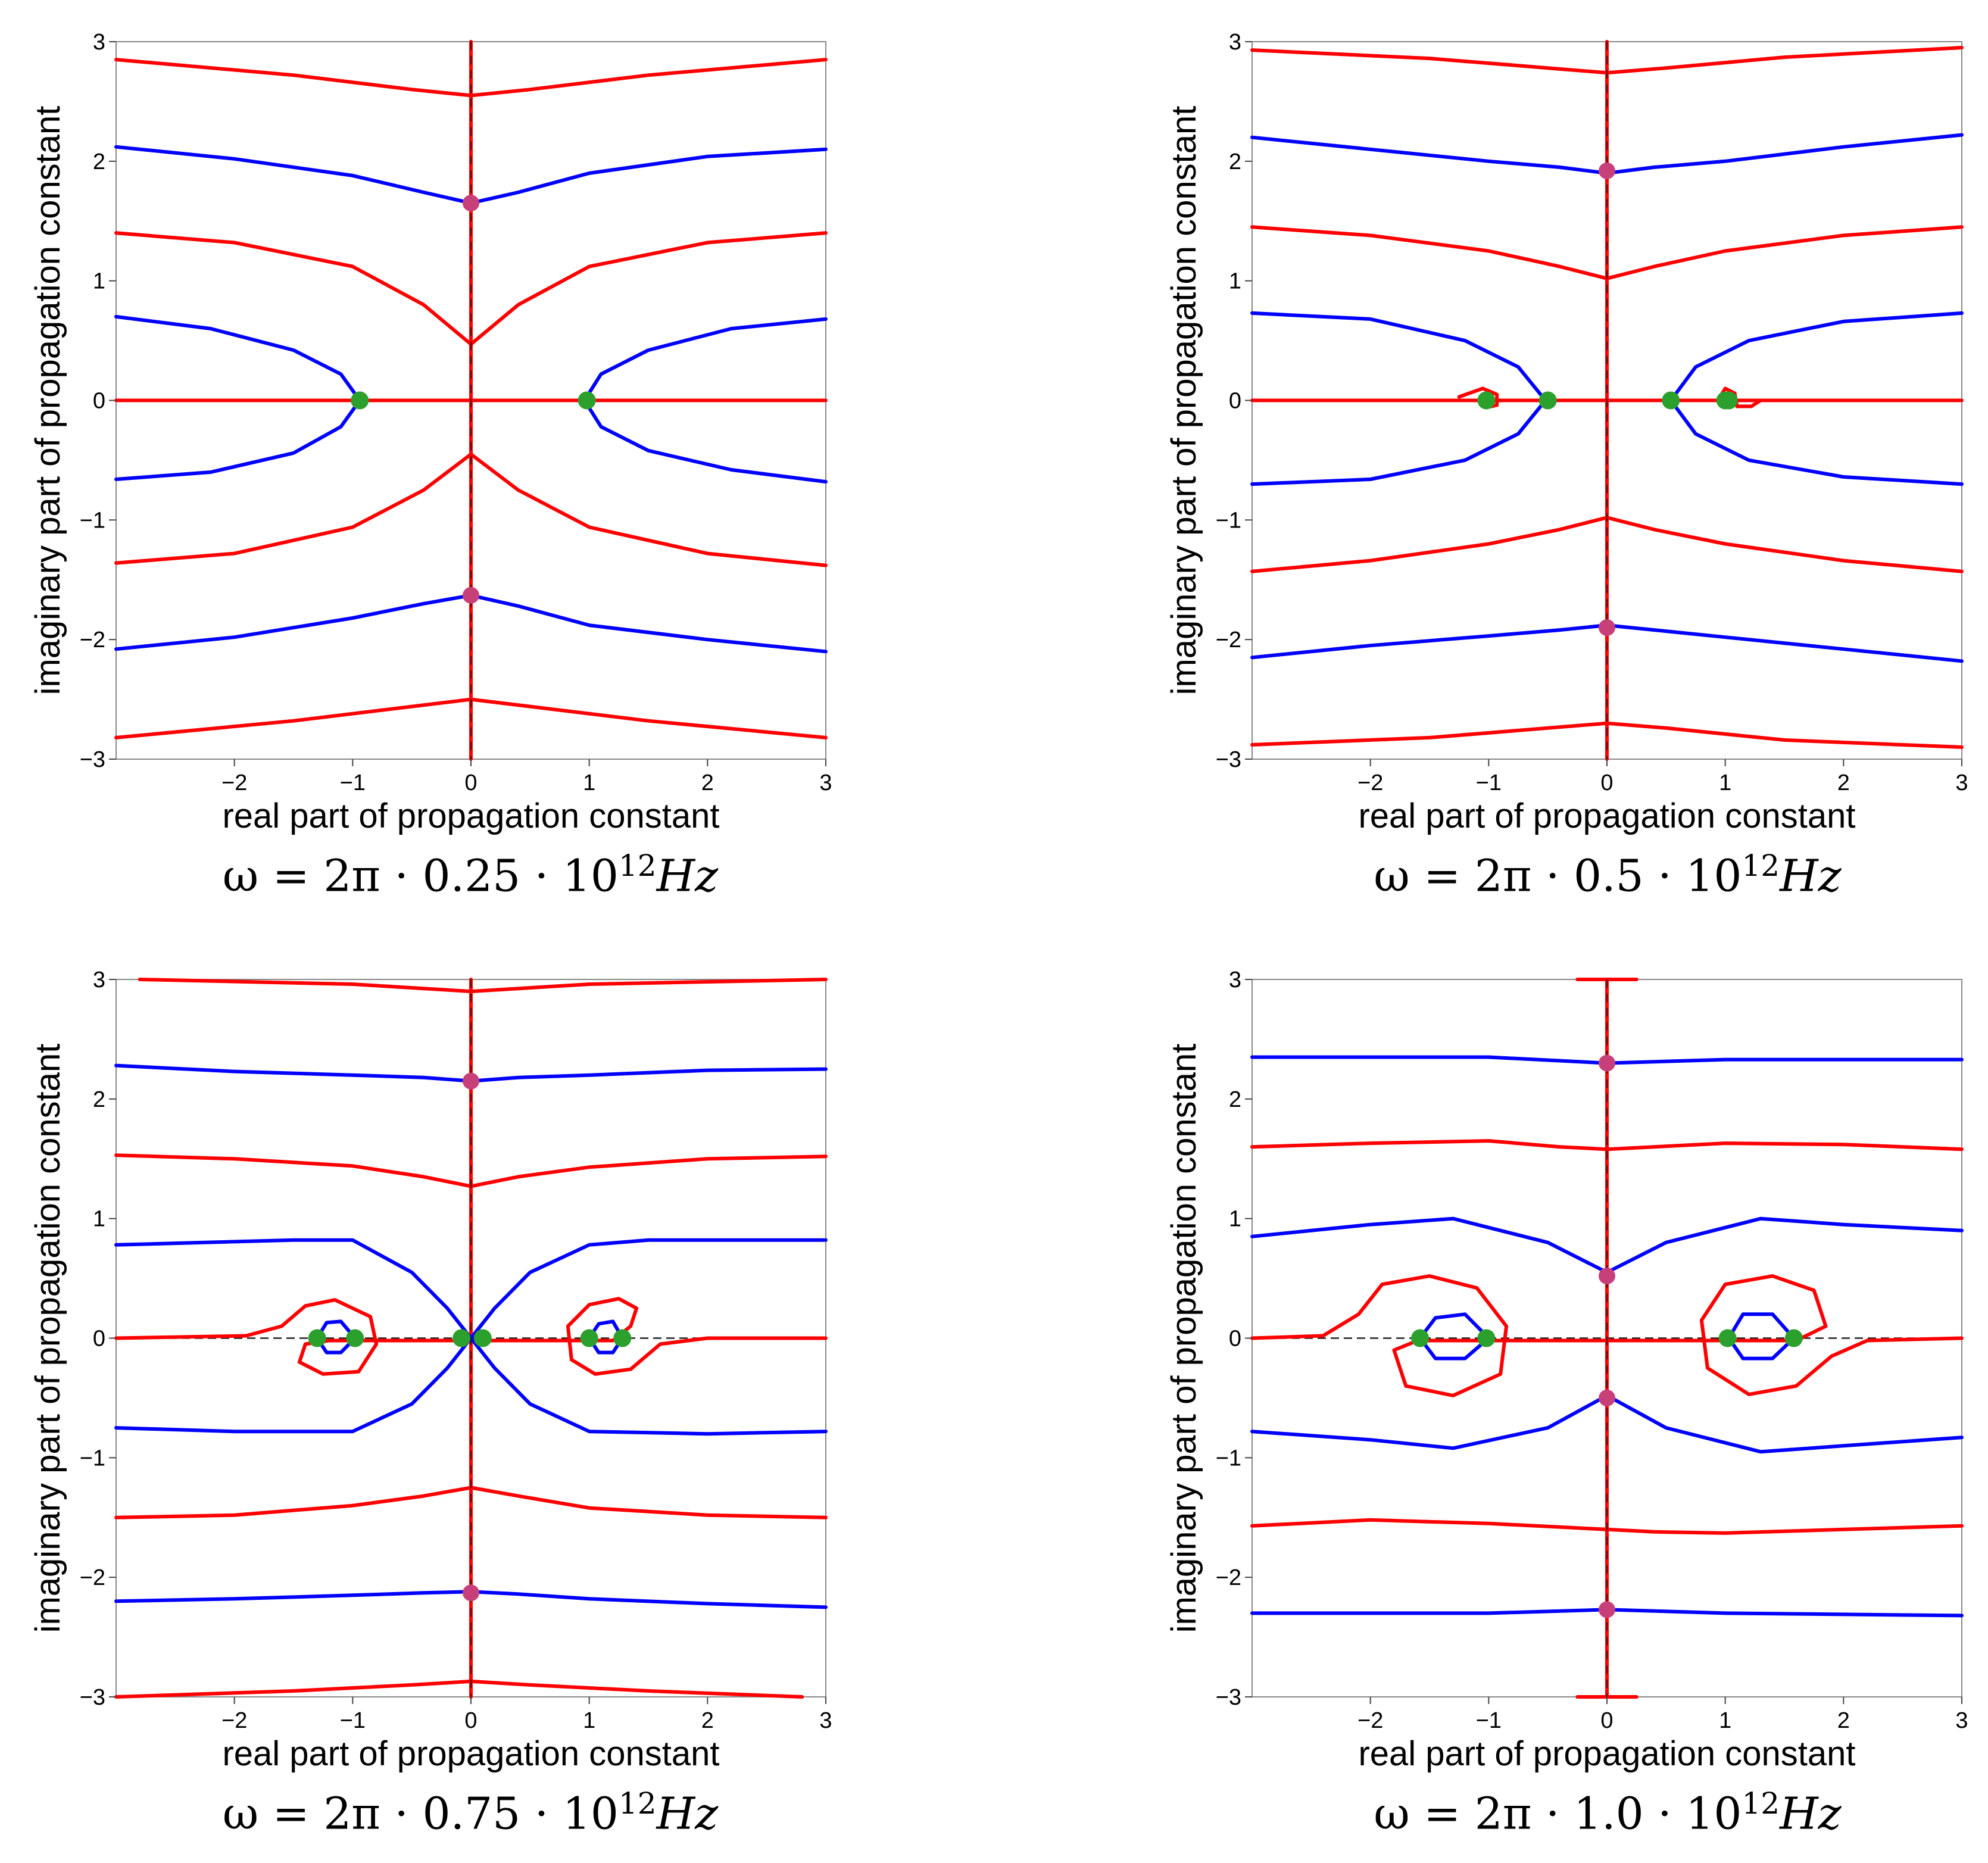  Describe the element at coordinates (421, 1814) in the screenshot. I see `caption-prefix: ω = 2π · 0.75 · 10` at that location.